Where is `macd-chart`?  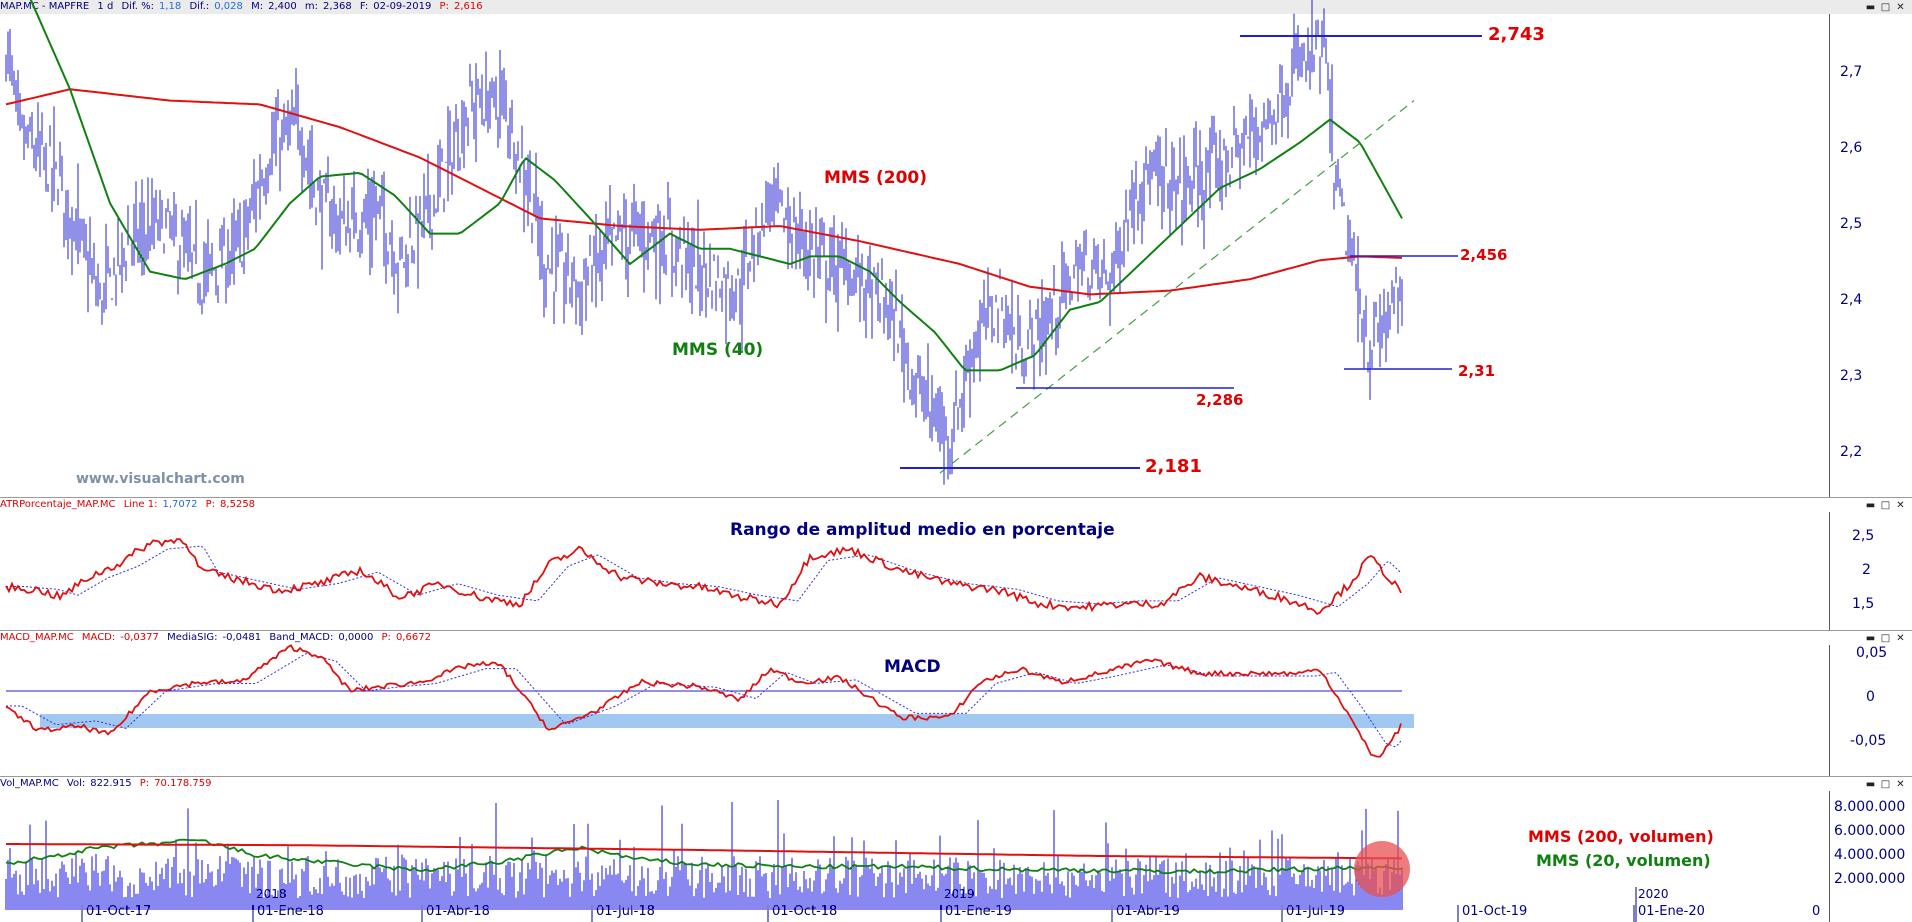 macd-chart is located at coordinates (709, 701).